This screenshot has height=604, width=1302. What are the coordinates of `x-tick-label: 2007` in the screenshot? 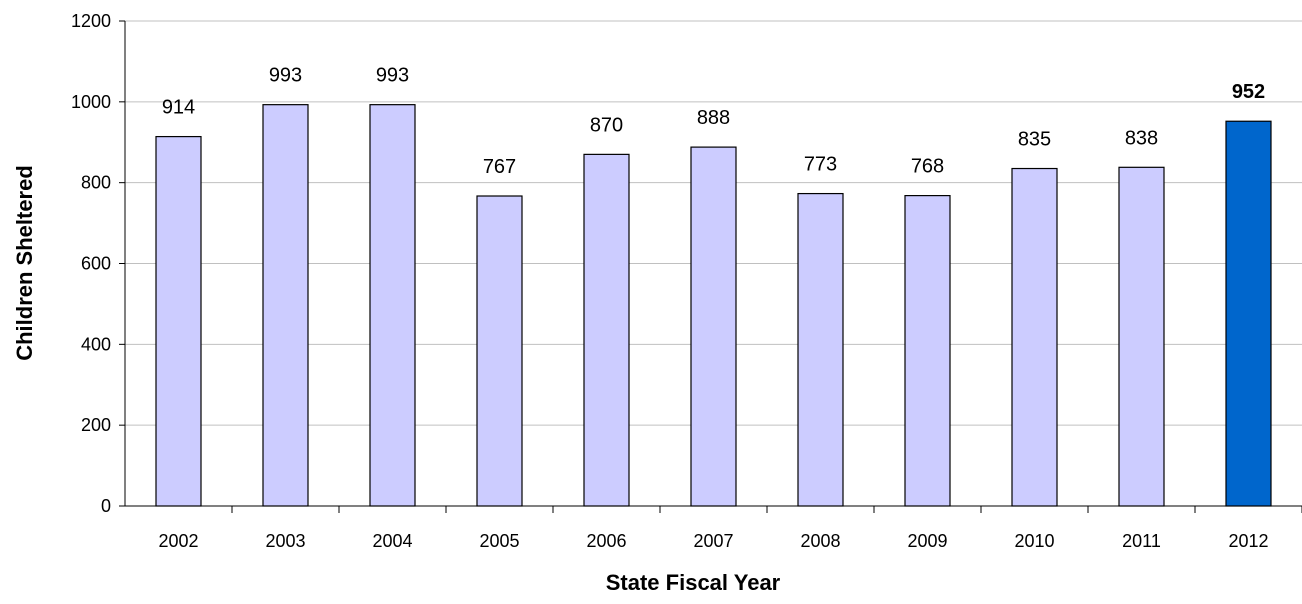 It's located at (713, 541).